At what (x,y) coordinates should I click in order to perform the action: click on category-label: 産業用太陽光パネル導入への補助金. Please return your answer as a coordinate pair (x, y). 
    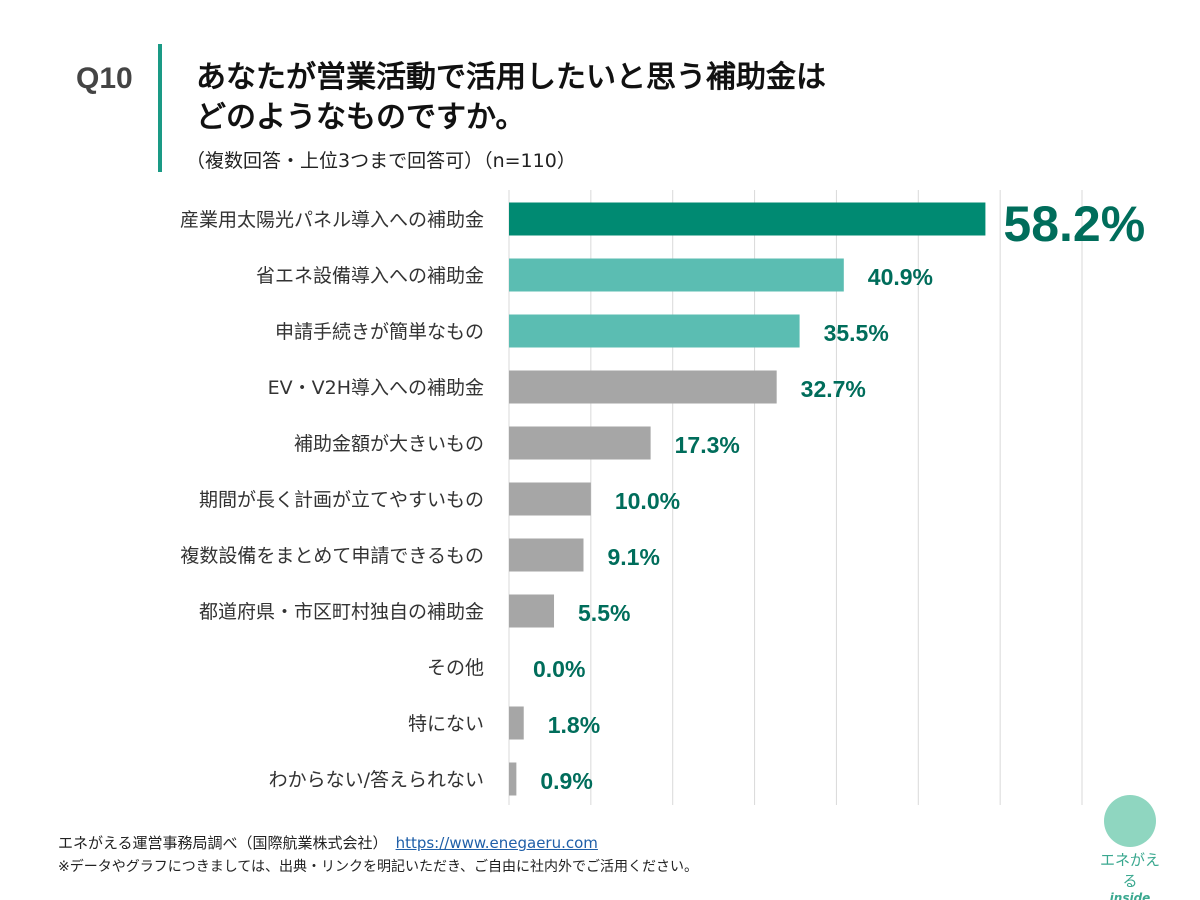
    Looking at the image, I should click on (332, 220).